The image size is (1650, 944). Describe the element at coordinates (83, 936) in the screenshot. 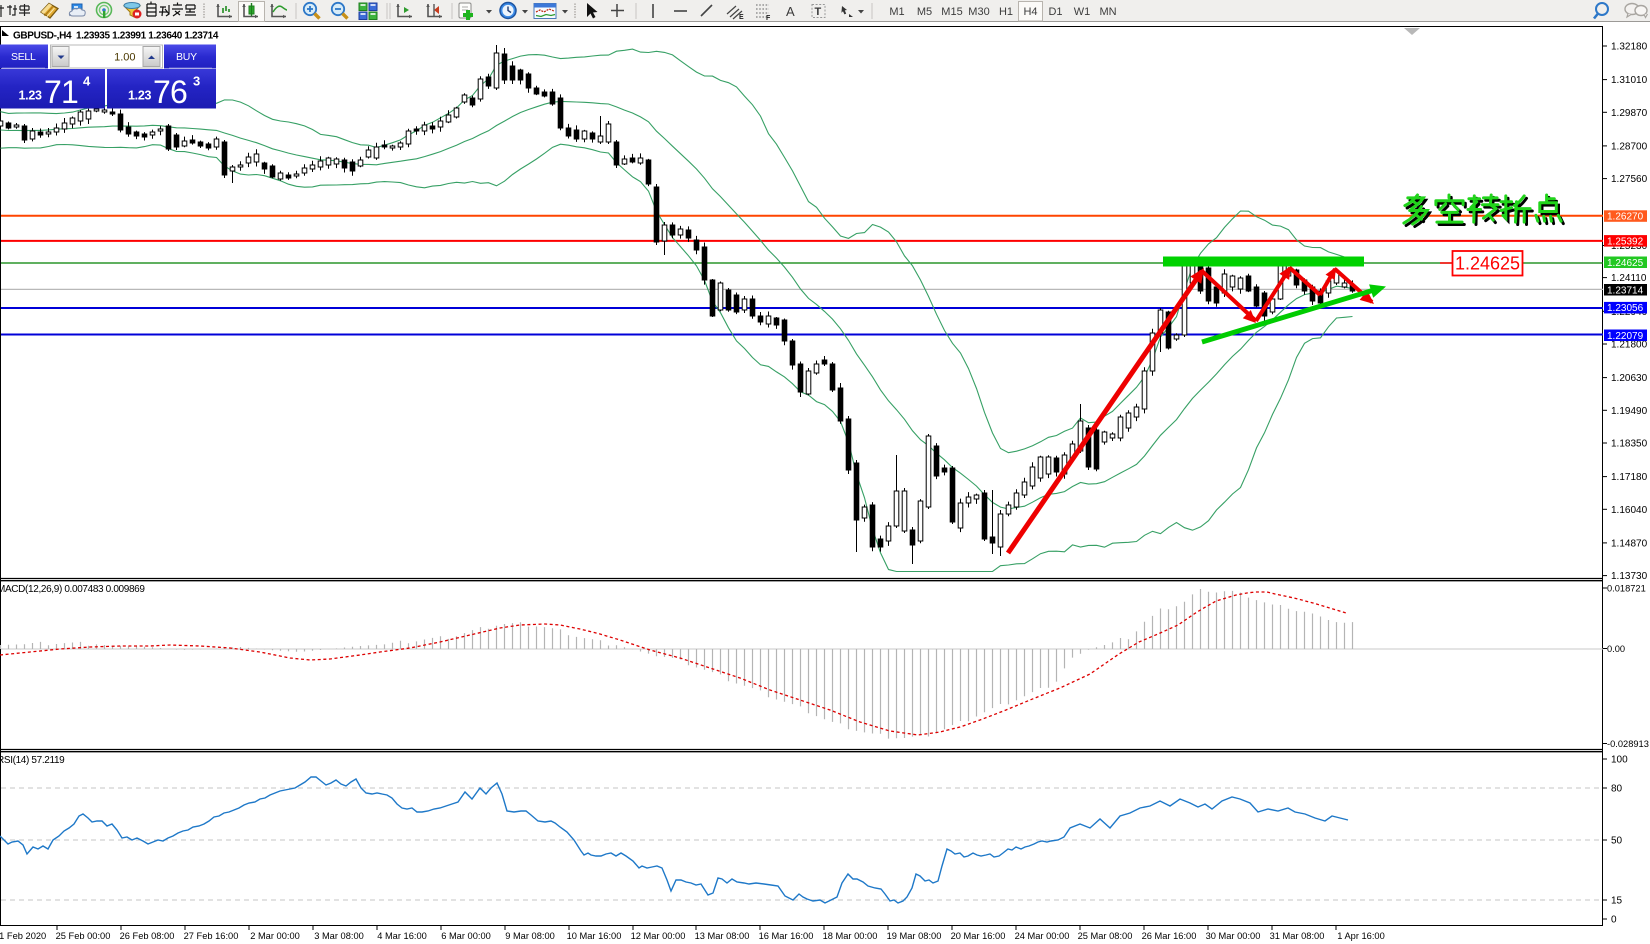

I see `svg-text: 25 Feb 00:00` at that location.